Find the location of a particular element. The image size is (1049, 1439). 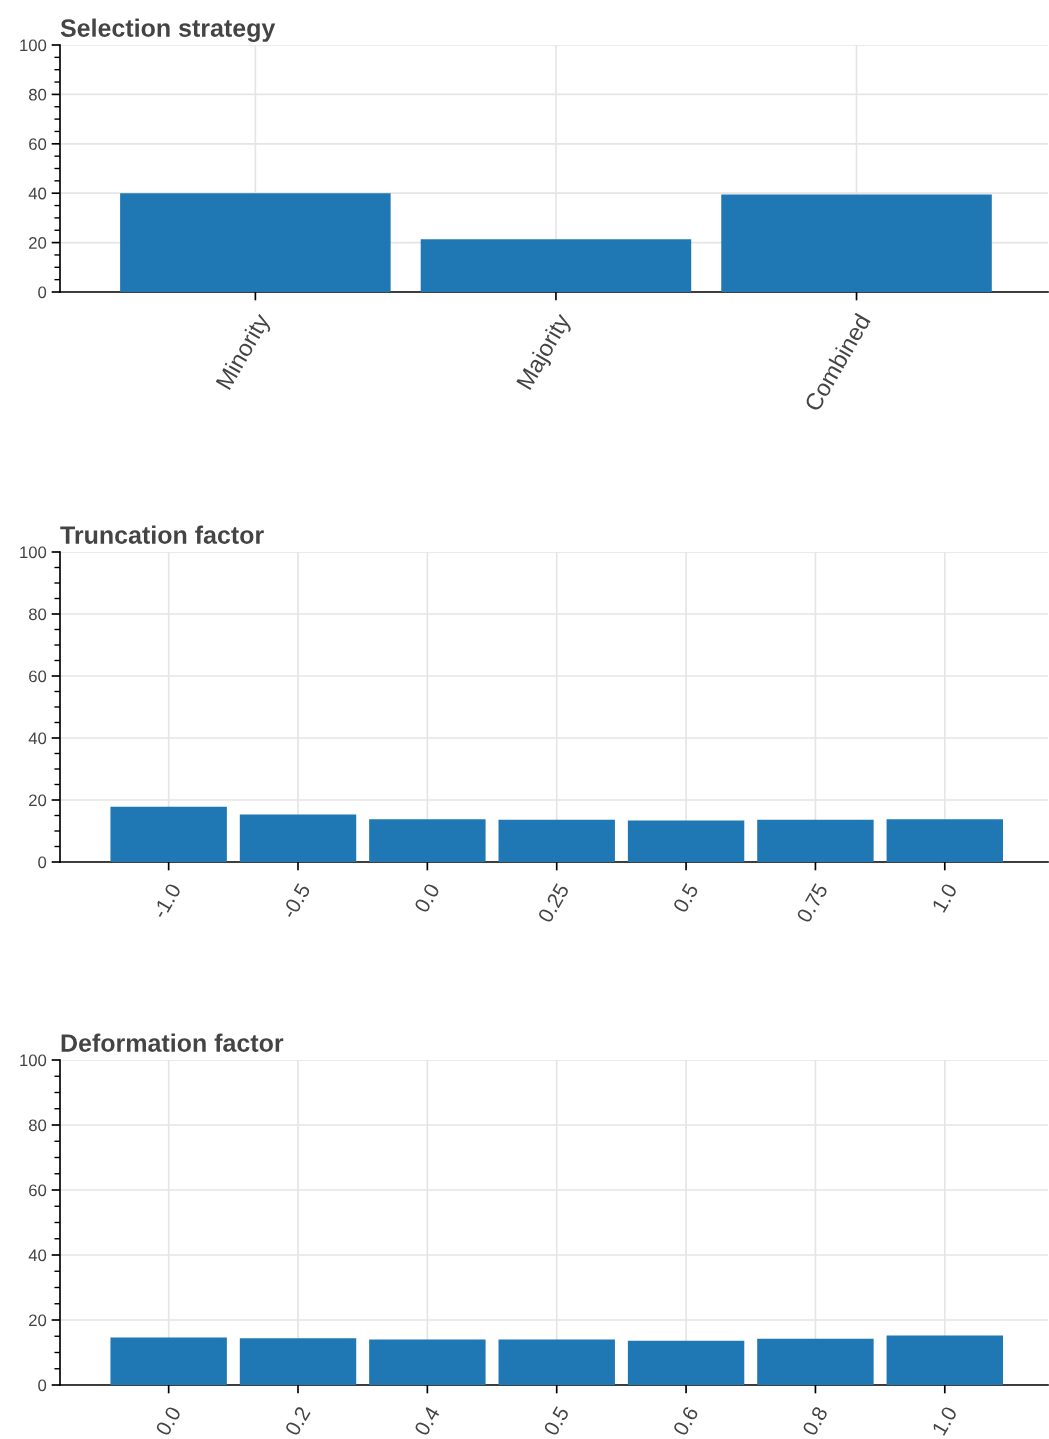

x-tick-label: 0.2 is located at coordinates (297, 1421).